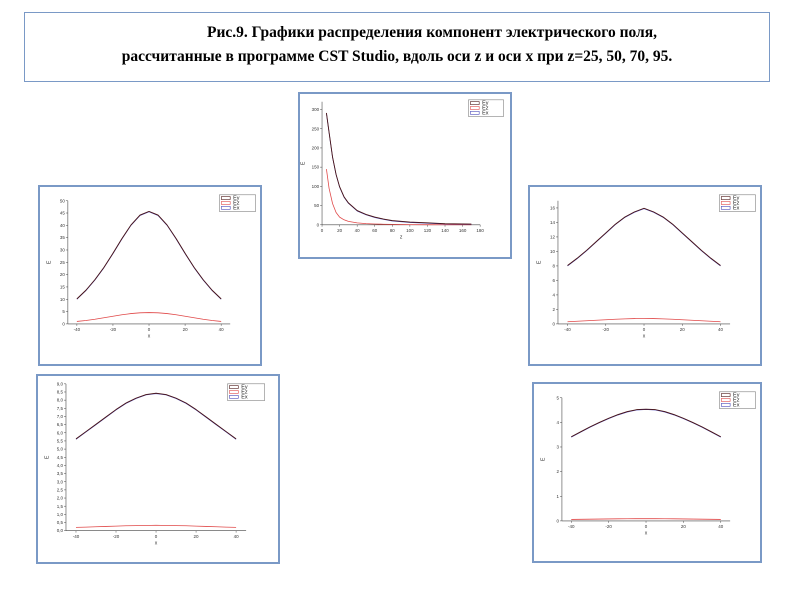  I want to click on y-tick-label: 30, so click(62, 250).